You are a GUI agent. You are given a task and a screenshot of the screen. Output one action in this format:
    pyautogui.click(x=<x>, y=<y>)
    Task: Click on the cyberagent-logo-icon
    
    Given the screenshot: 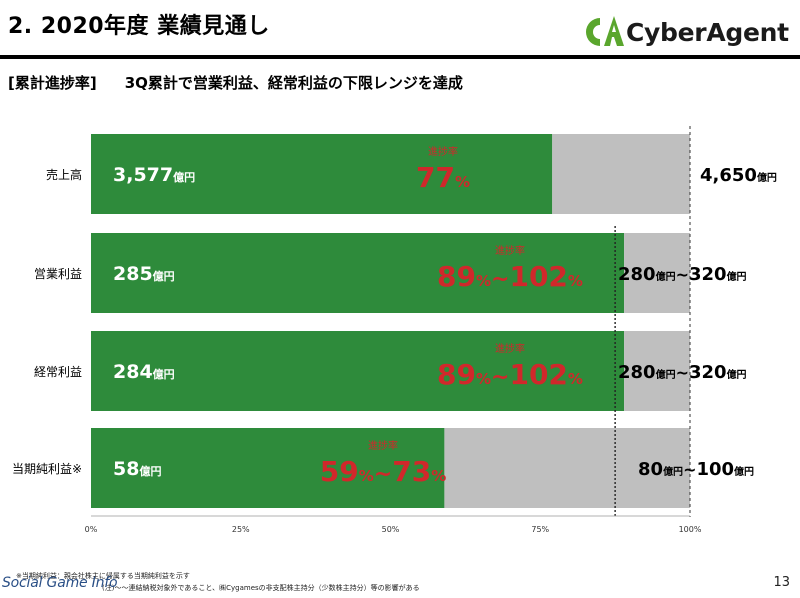 What is the action you would take?
    pyautogui.click(x=605, y=31)
    